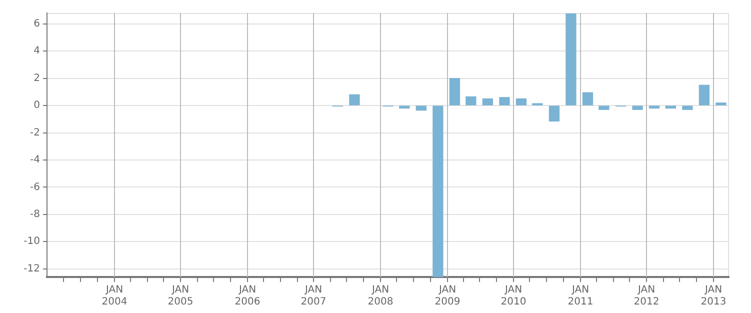 The width and height of the screenshot is (751, 313). I want to click on x-tick-label: JAN 2005, so click(181, 296).